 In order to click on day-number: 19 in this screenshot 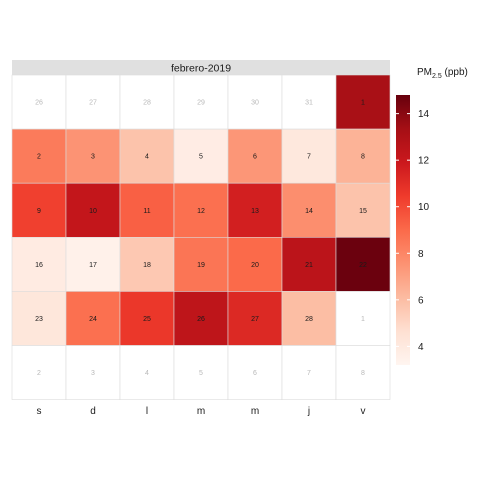, I will do `click(201, 265)`.